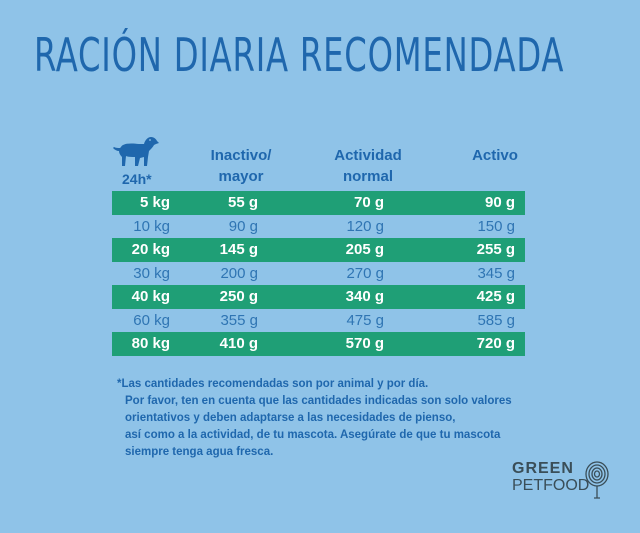 This screenshot has height=533, width=640. Describe the element at coordinates (551, 485) in the screenshot. I see `logo-line-petfood: PETFOOD` at that location.